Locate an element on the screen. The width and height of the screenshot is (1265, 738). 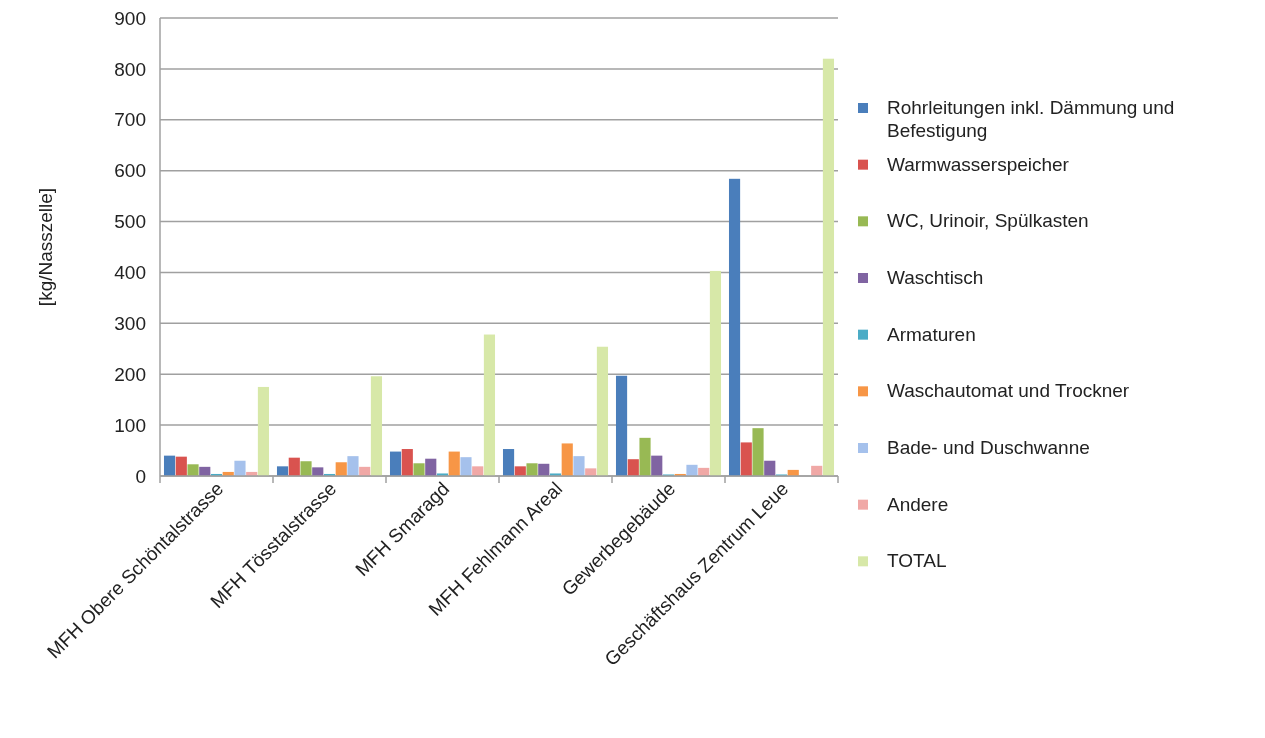
y-tick-label: 300 is located at coordinates (130, 323).